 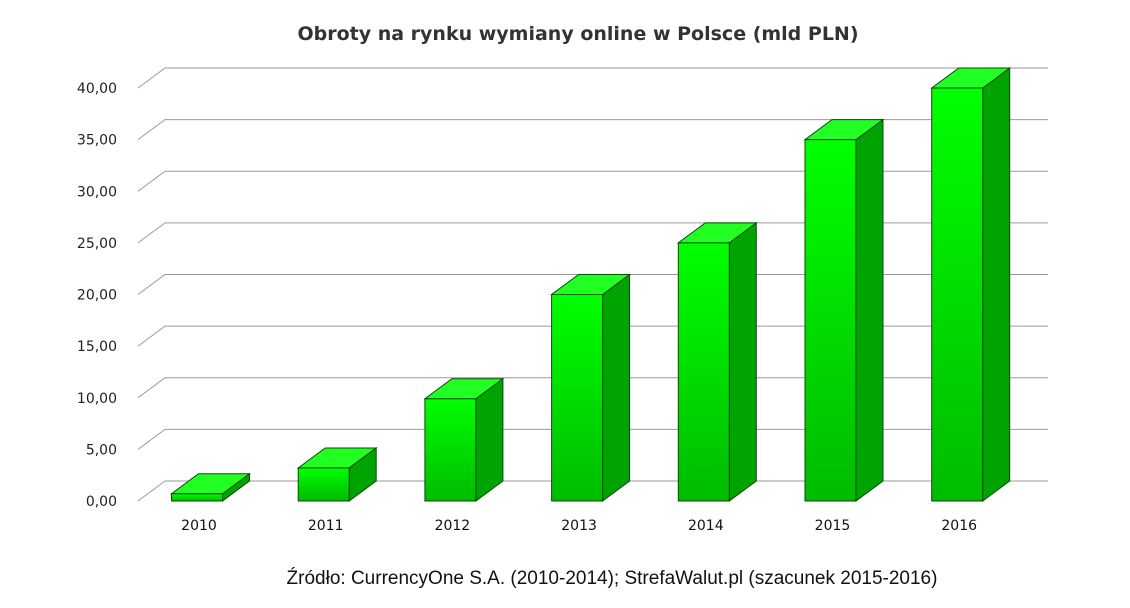 What do you see at coordinates (833, 526) in the screenshot?
I see `x-tick-label: 2015` at bounding box center [833, 526].